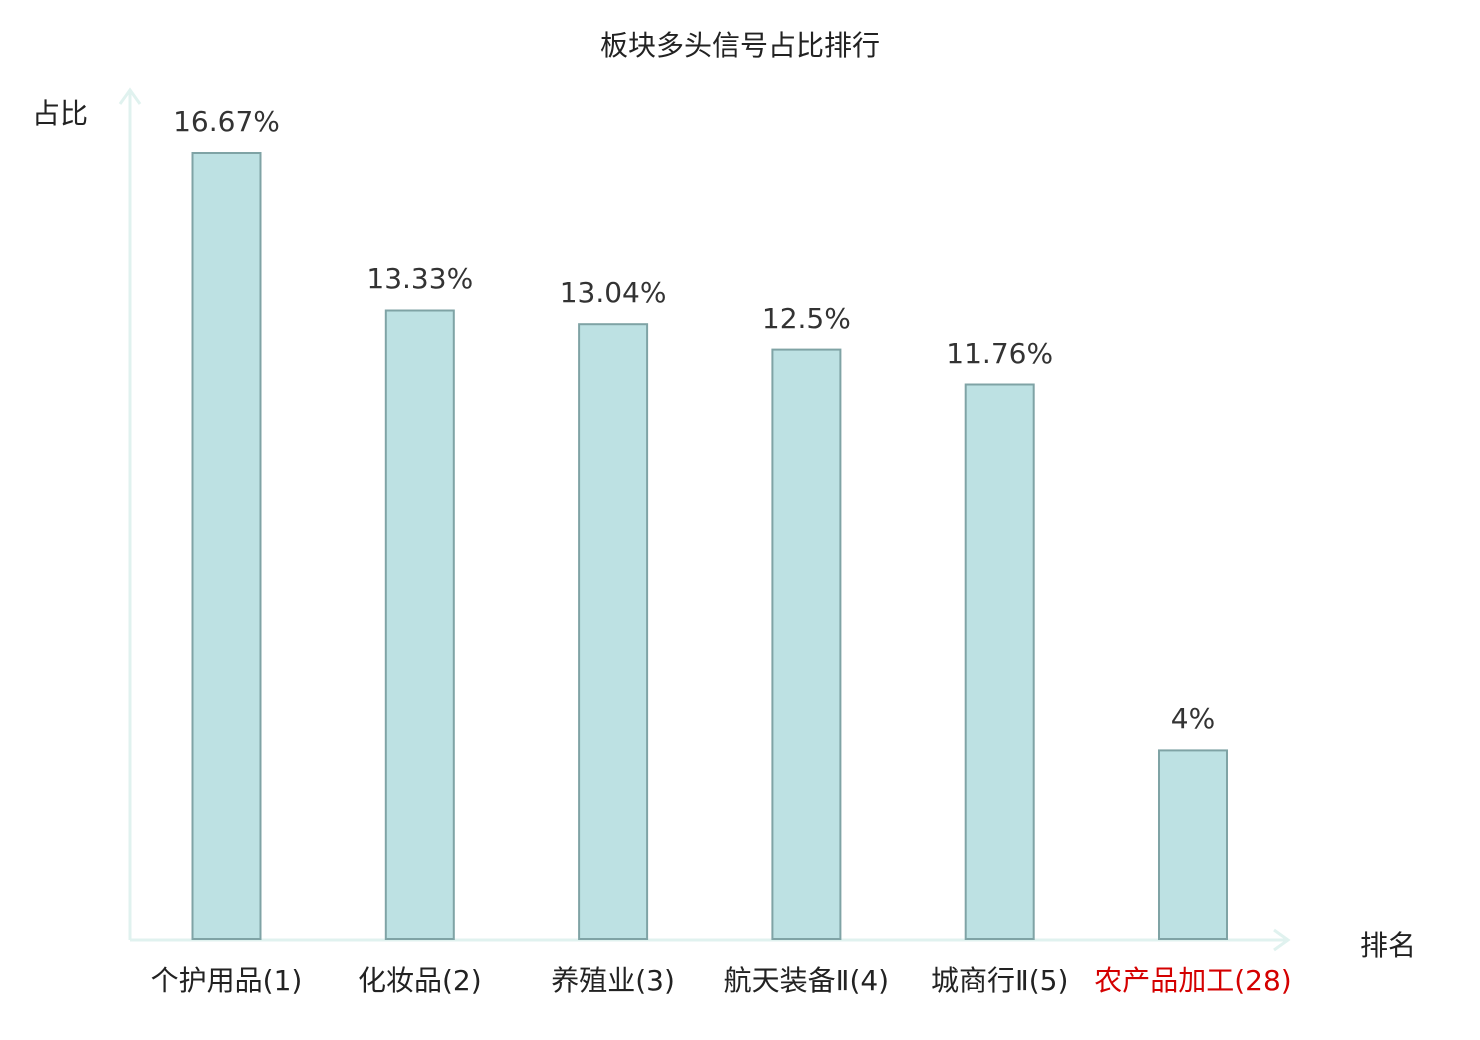  Describe the element at coordinates (1282, 940) in the screenshot. I see `x-axis-arrow` at that location.